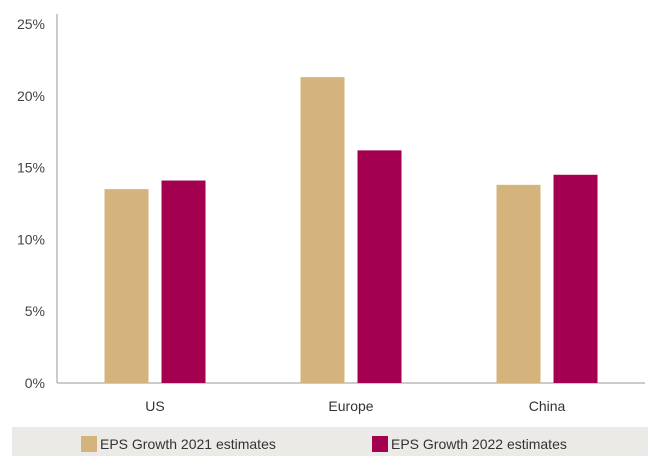  Describe the element at coordinates (89, 444) in the screenshot. I see `legend-swatch-2021` at that location.